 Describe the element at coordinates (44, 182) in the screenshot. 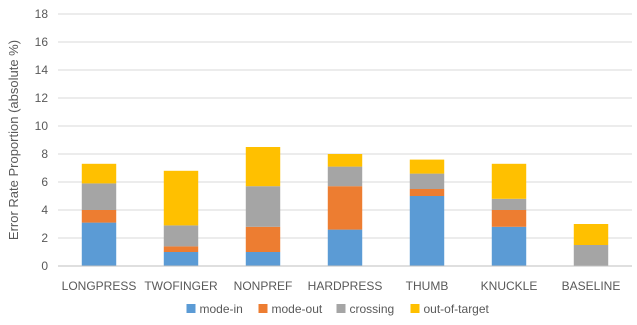

I see `y-tick-label: 6` at that location.